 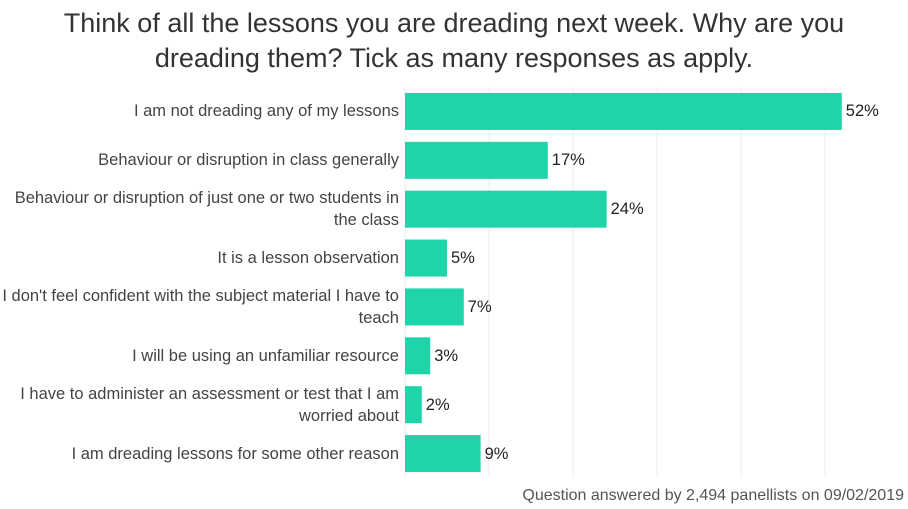 What do you see at coordinates (479, 306) in the screenshot?
I see `value-label: 7%` at bounding box center [479, 306].